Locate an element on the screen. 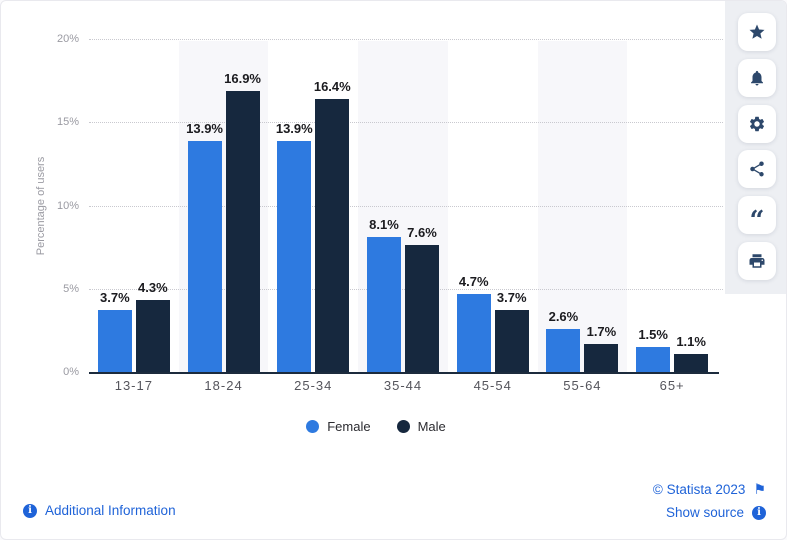 The height and width of the screenshot is (540, 787). show-source-row: Show source i is located at coordinates (716, 512).